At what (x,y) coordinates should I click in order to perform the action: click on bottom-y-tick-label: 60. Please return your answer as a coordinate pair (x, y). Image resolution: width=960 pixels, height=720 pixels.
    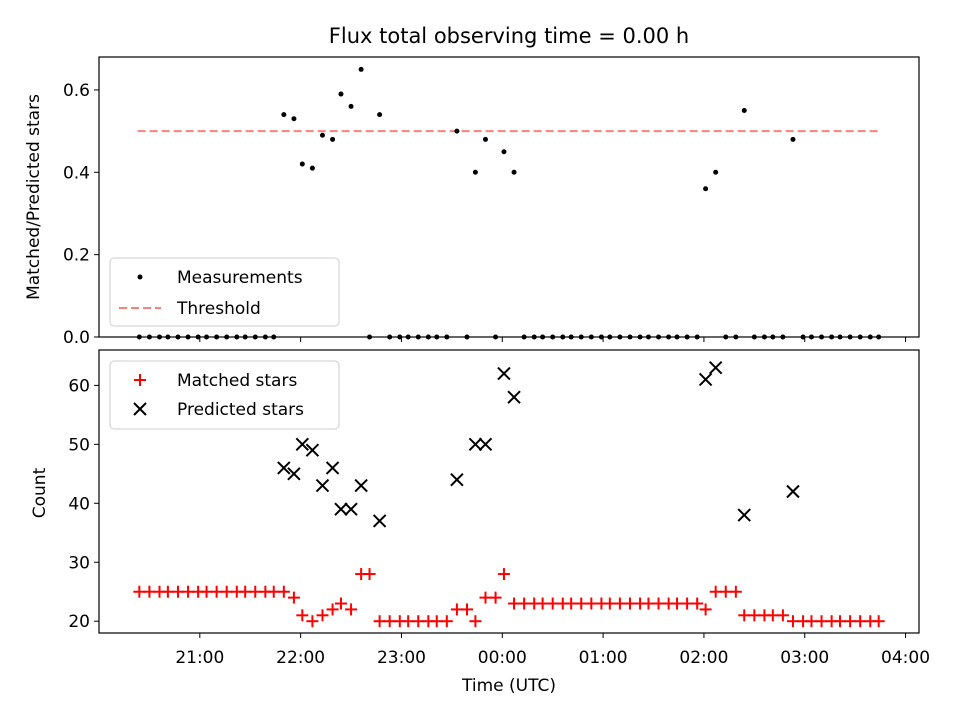
    Looking at the image, I should click on (79, 386).